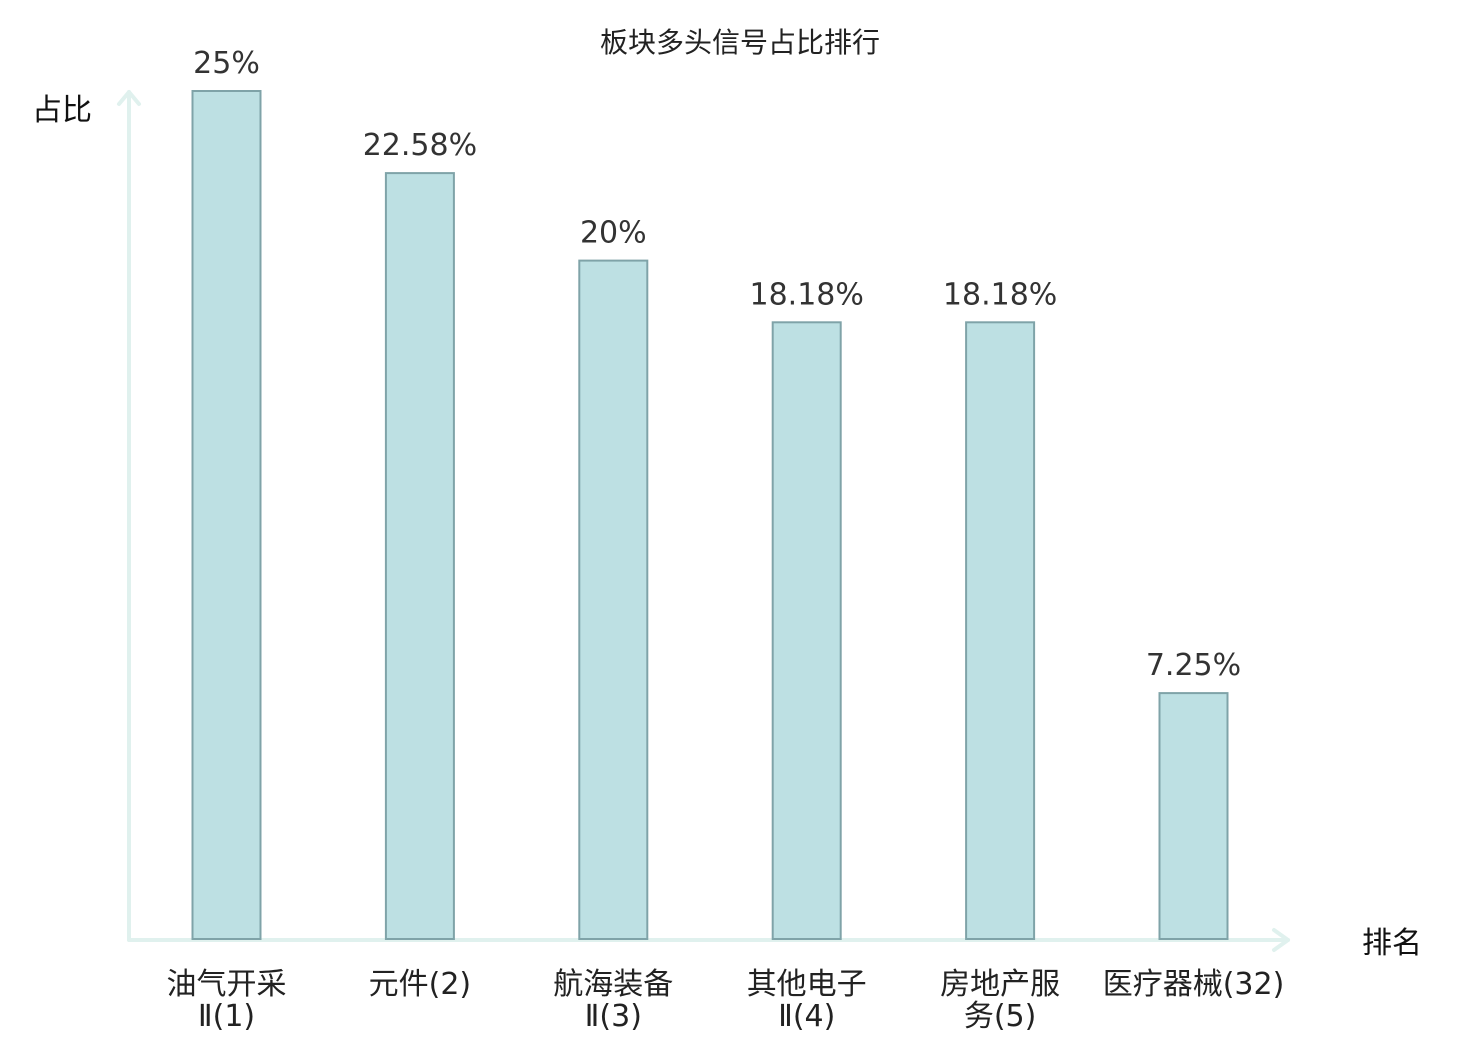  What do you see at coordinates (1281, 940) in the screenshot?
I see `x-axis-arrow` at bounding box center [1281, 940].